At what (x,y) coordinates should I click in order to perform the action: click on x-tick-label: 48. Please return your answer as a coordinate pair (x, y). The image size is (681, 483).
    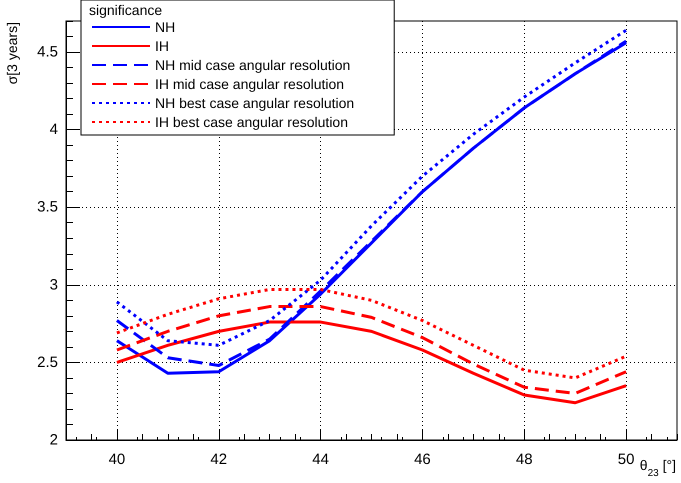
    Looking at the image, I should click on (524, 459).